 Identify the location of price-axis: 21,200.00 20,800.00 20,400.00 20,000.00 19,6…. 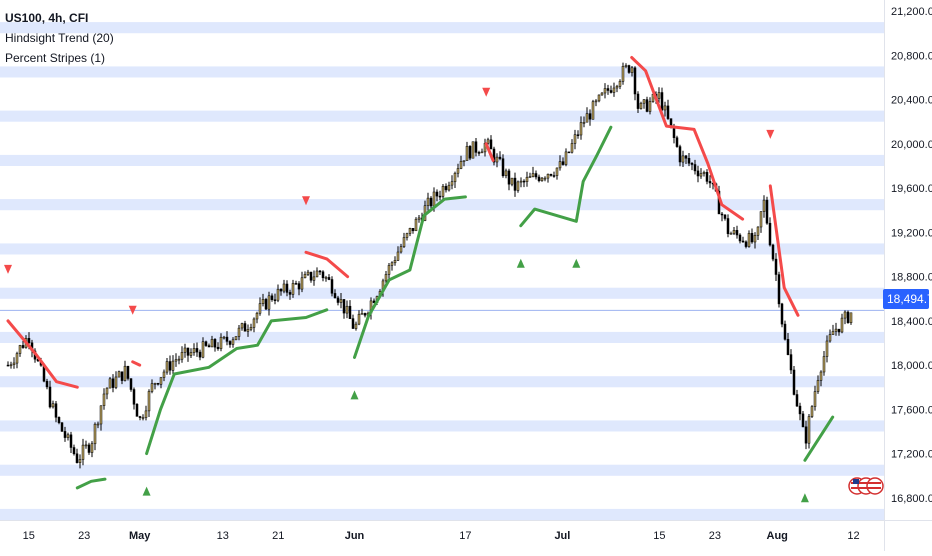
(908, 260).